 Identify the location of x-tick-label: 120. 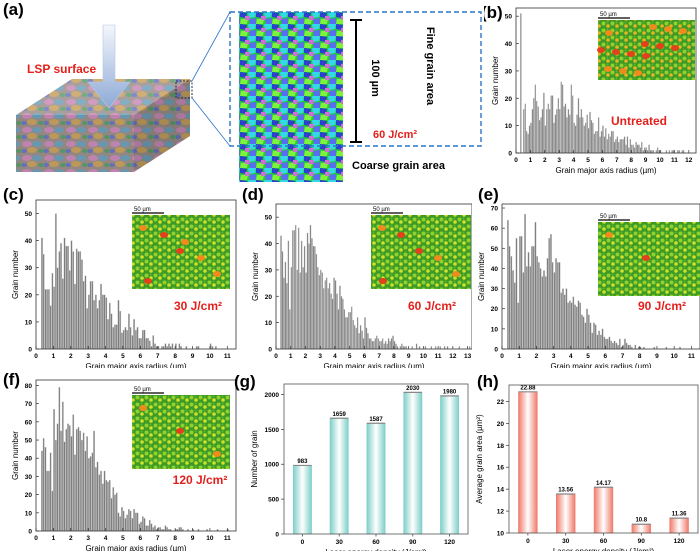
(449, 542).